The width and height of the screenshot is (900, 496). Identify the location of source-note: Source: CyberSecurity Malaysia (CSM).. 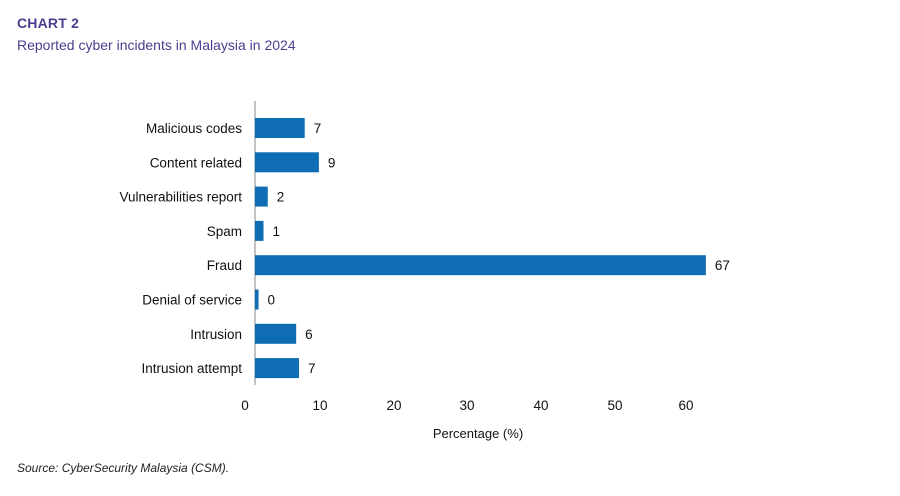
(123, 468).